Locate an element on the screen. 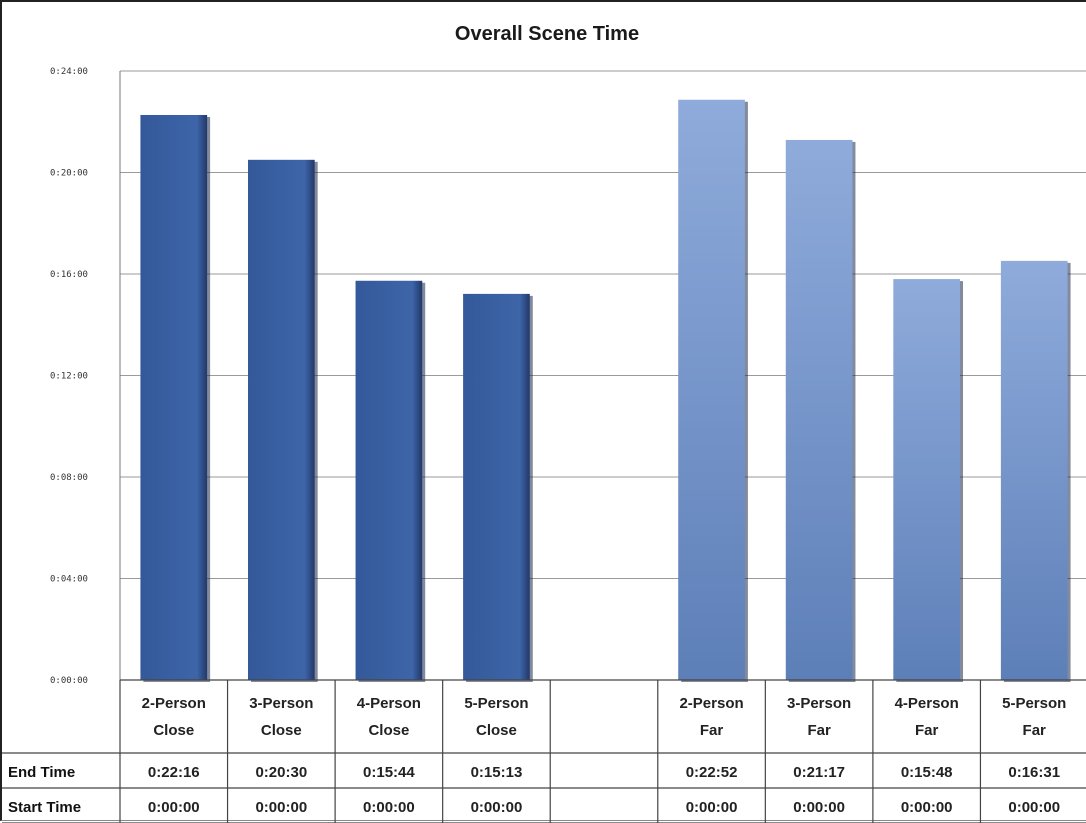 This screenshot has width=1086, height=823. data-label: 0:22:52 is located at coordinates (712, 772).